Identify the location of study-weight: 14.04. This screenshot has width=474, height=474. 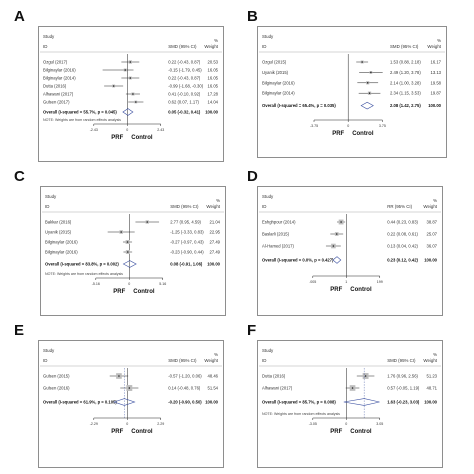
(213, 102).